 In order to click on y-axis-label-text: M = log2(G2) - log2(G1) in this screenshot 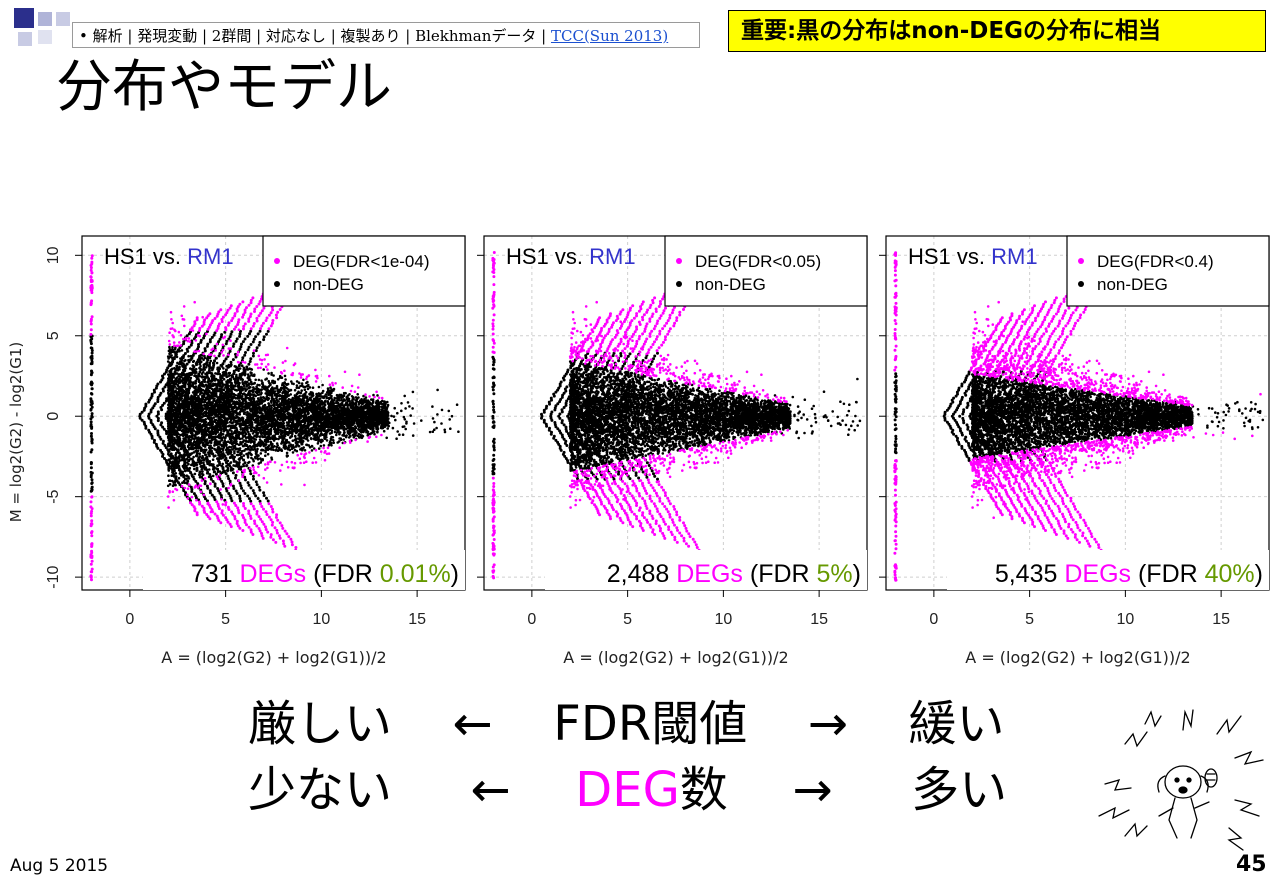, I will do `click(16, 432)`.